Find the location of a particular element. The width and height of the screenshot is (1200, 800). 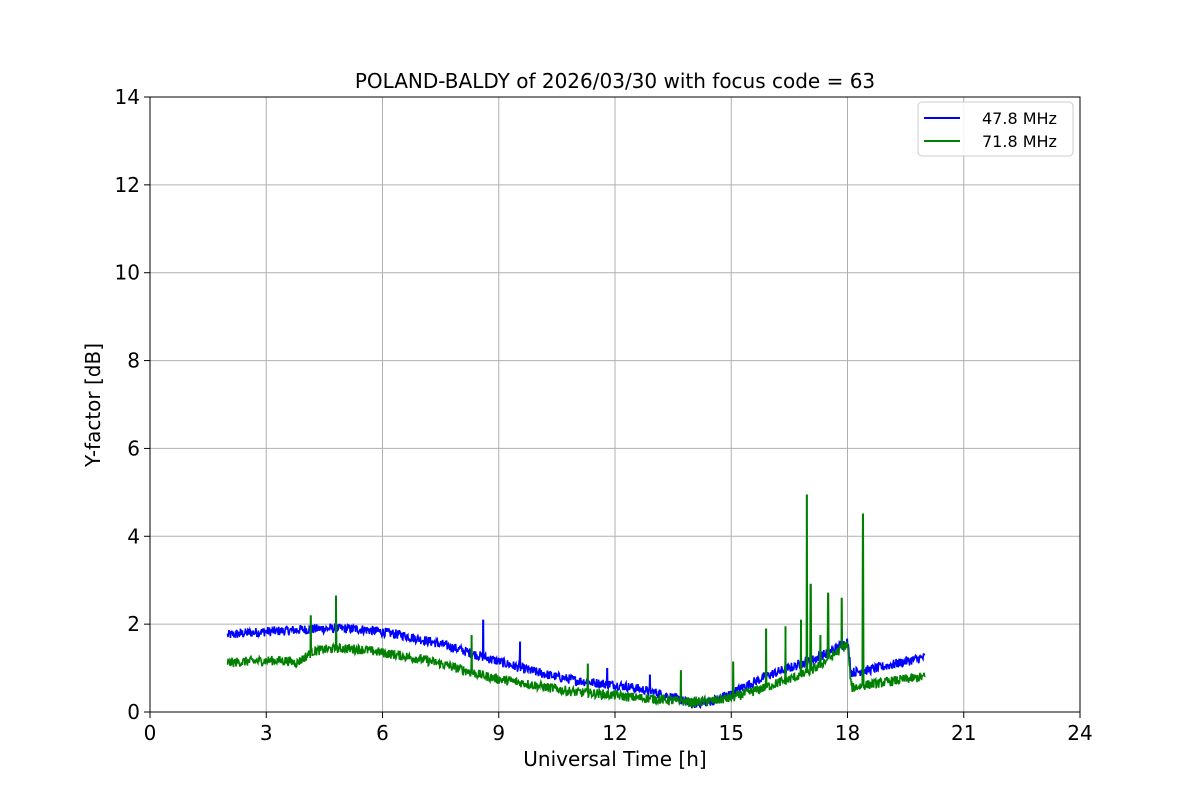

y-tick-label: 6 is located at coordinates (133, 448).